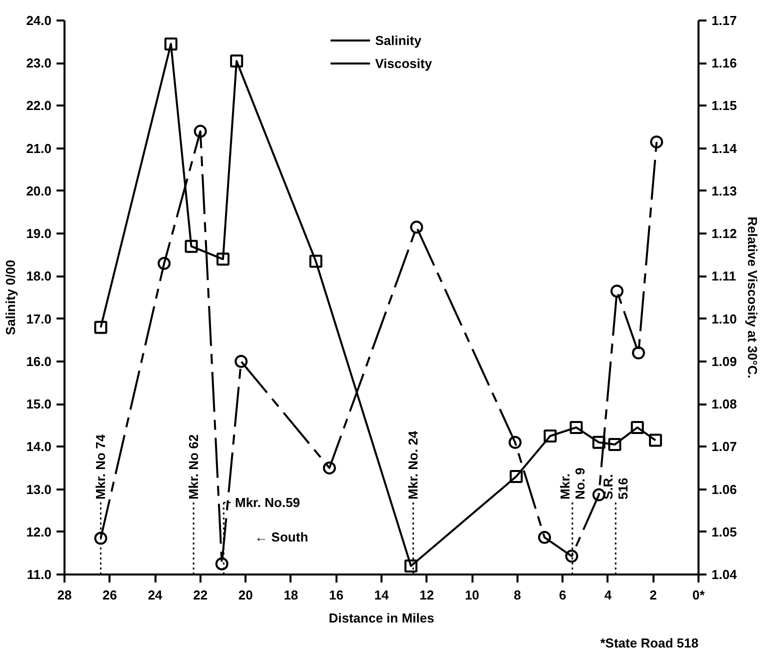 Image resolution: width=762 pixels, height=655 pixels. Describe the element at coordinates (724, 276) in the screenshot. I see `y2-tick-label: 1.11` at that location.